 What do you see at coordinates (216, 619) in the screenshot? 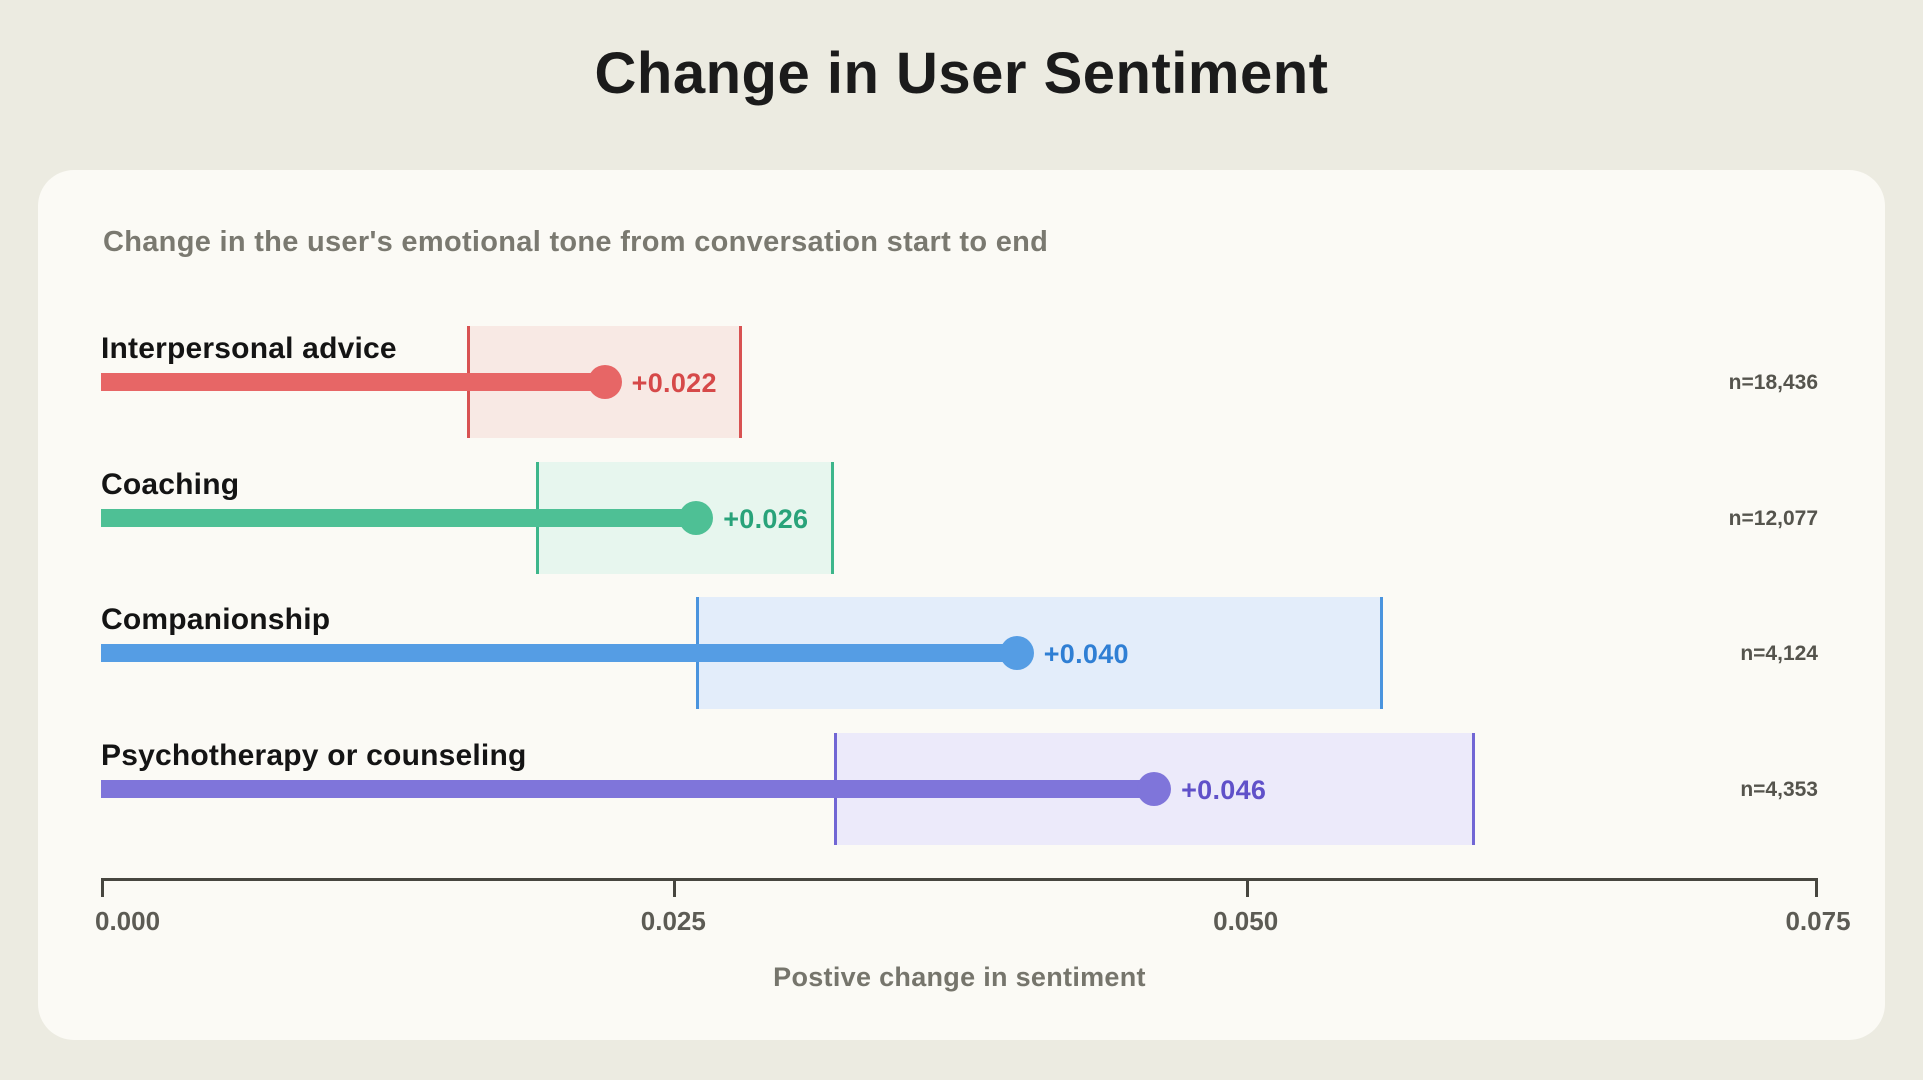
I see `category-label: Companionship` at bounding box center [216, 619].